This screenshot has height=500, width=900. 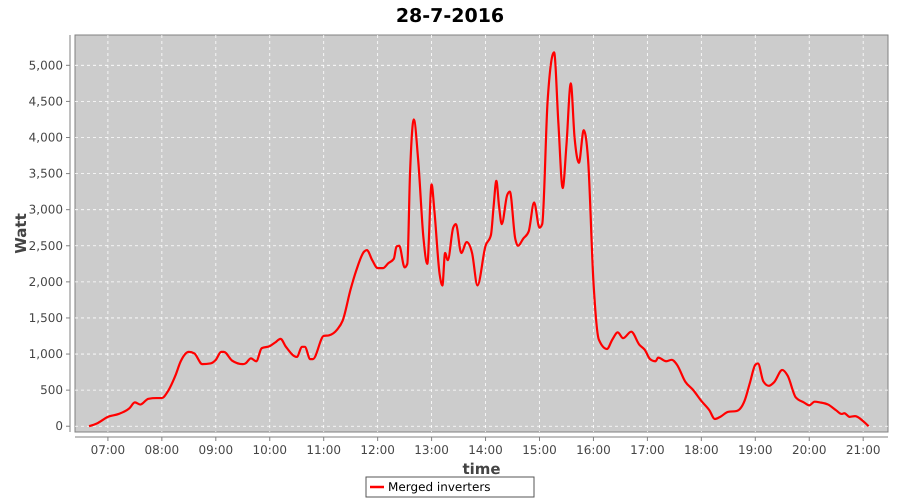 I want to click on x-tick-label: 21:00, so click(x=863, y=450).